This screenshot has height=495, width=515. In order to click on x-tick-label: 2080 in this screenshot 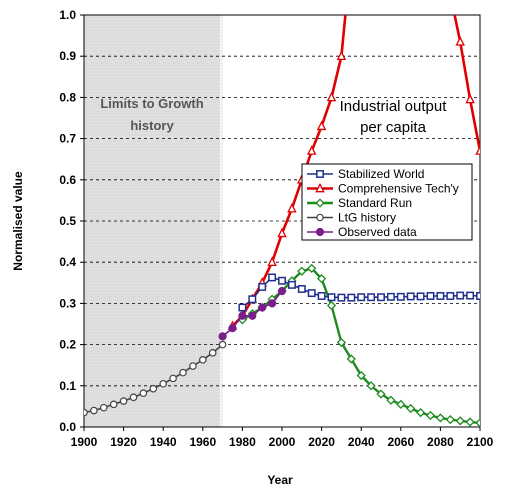, I will do `click(440, 442)`.